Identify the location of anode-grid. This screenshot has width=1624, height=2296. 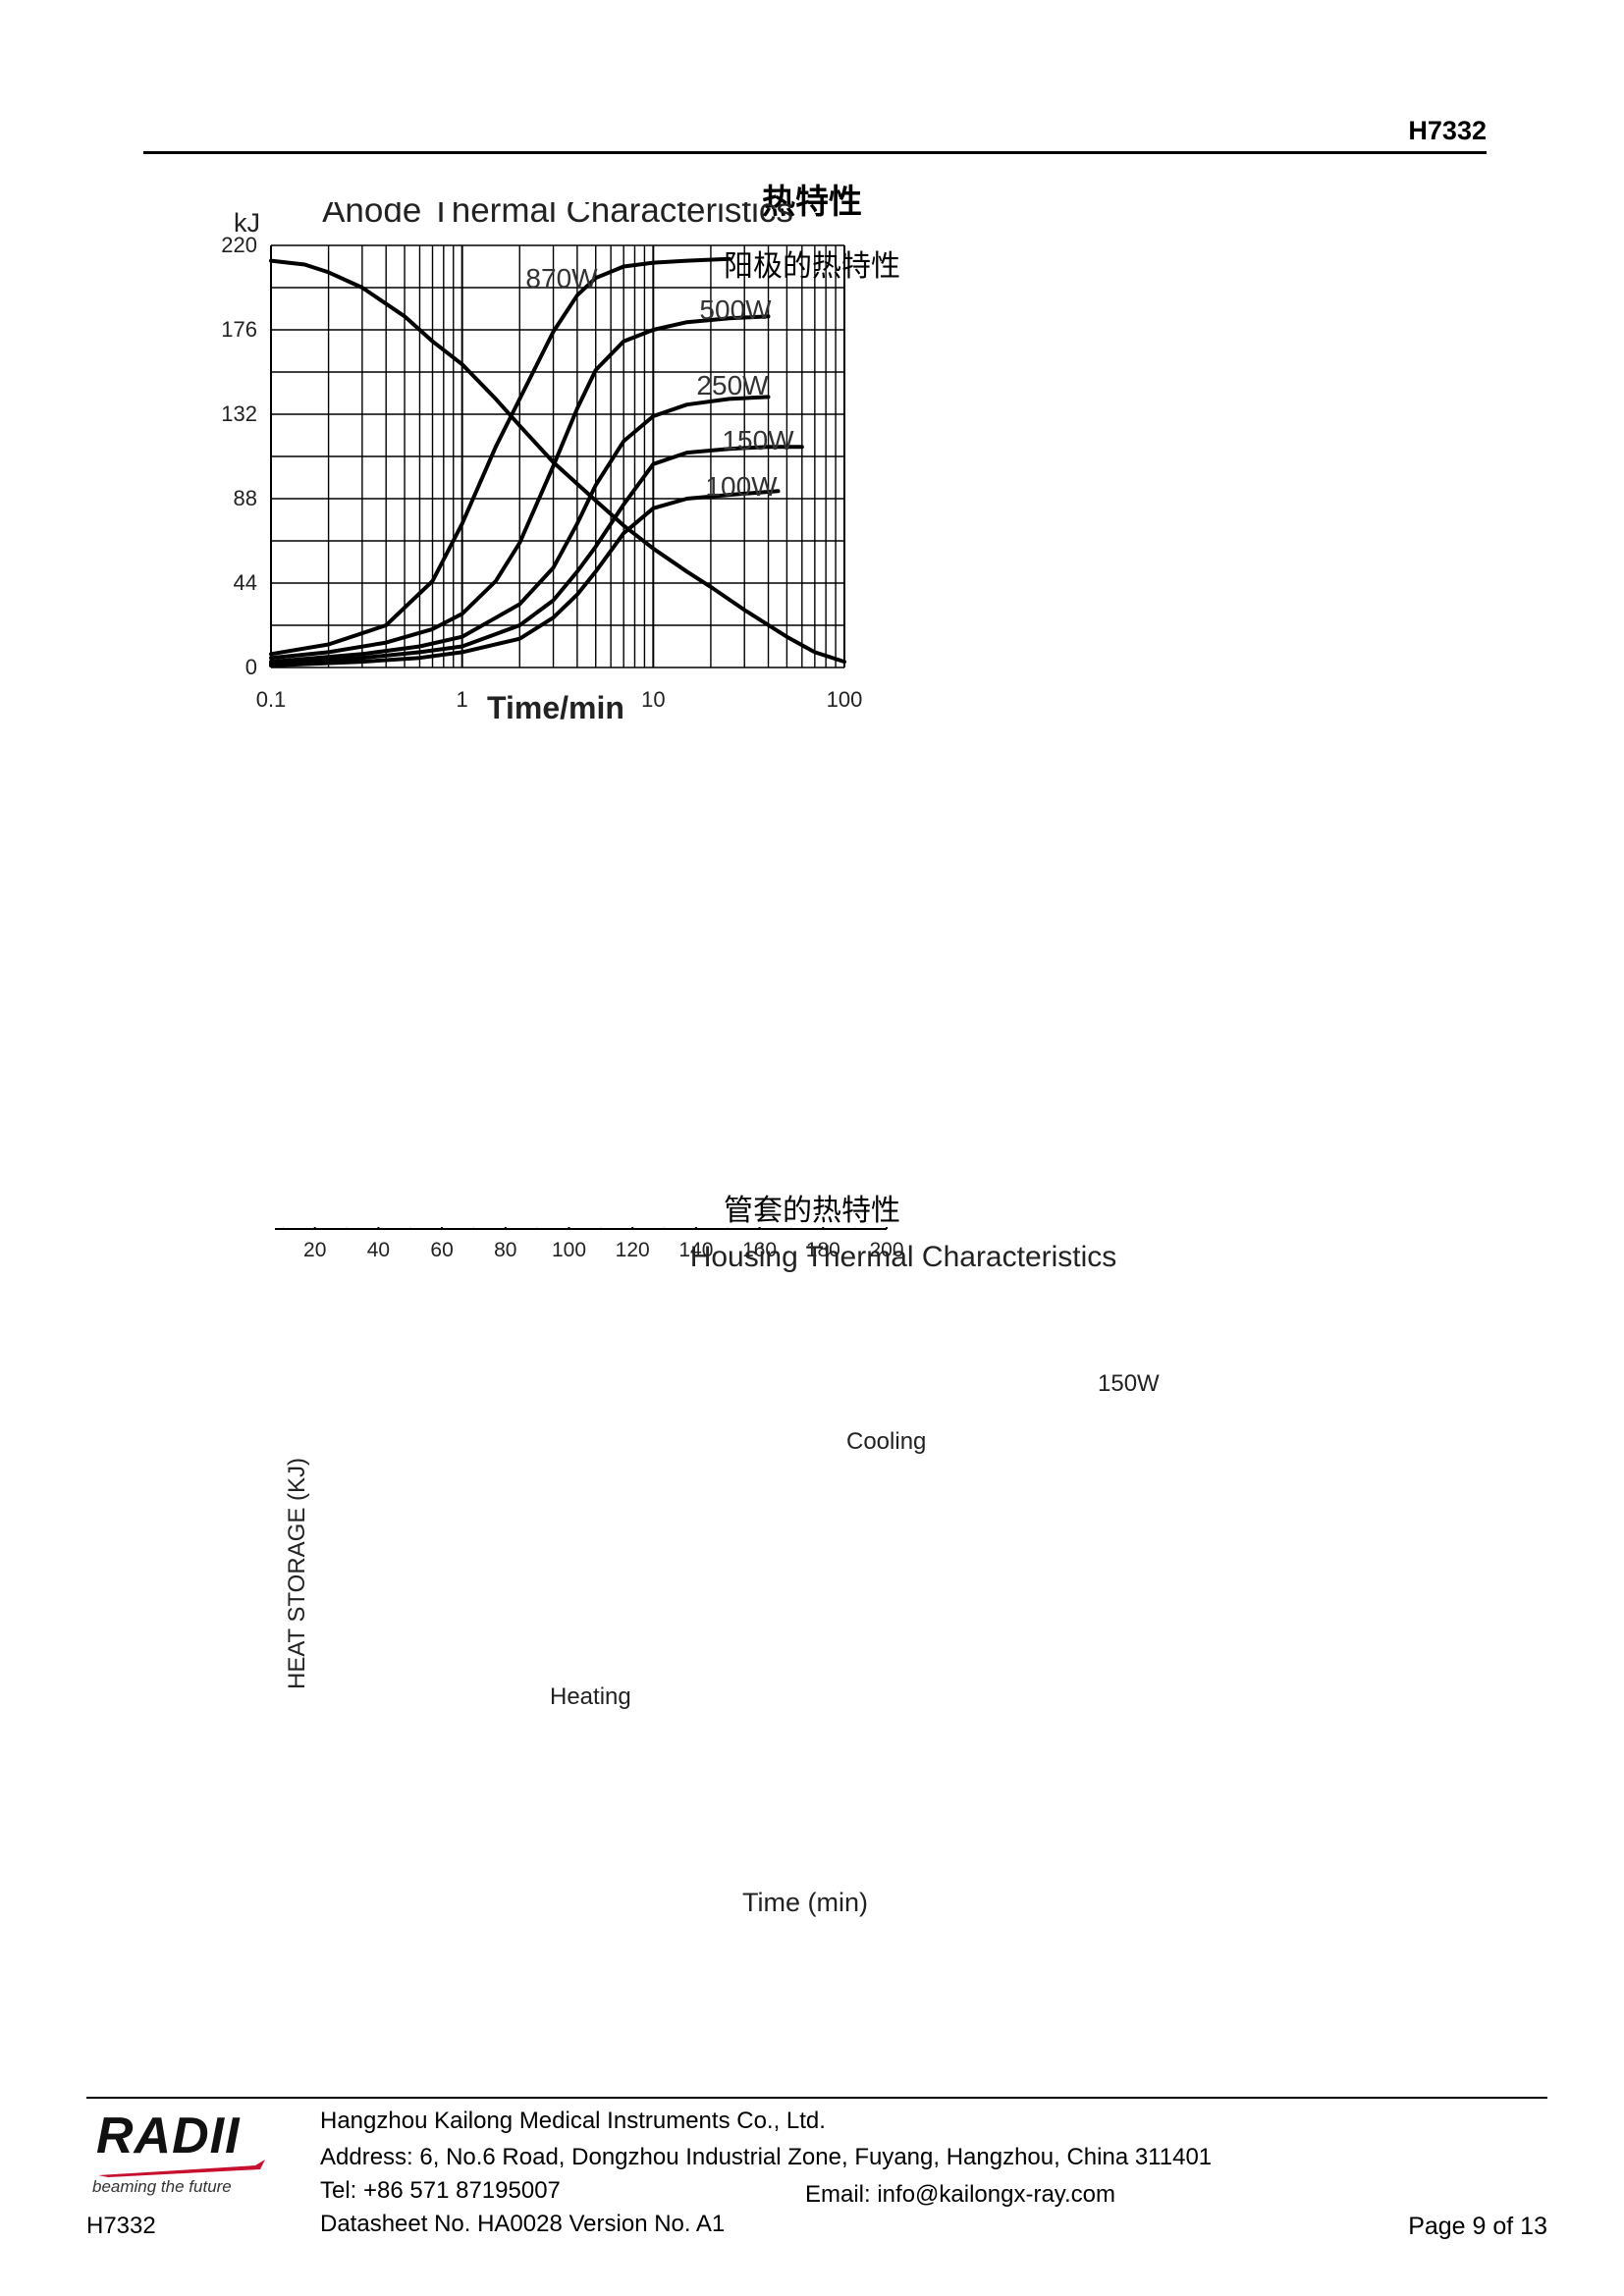
(557, 456).